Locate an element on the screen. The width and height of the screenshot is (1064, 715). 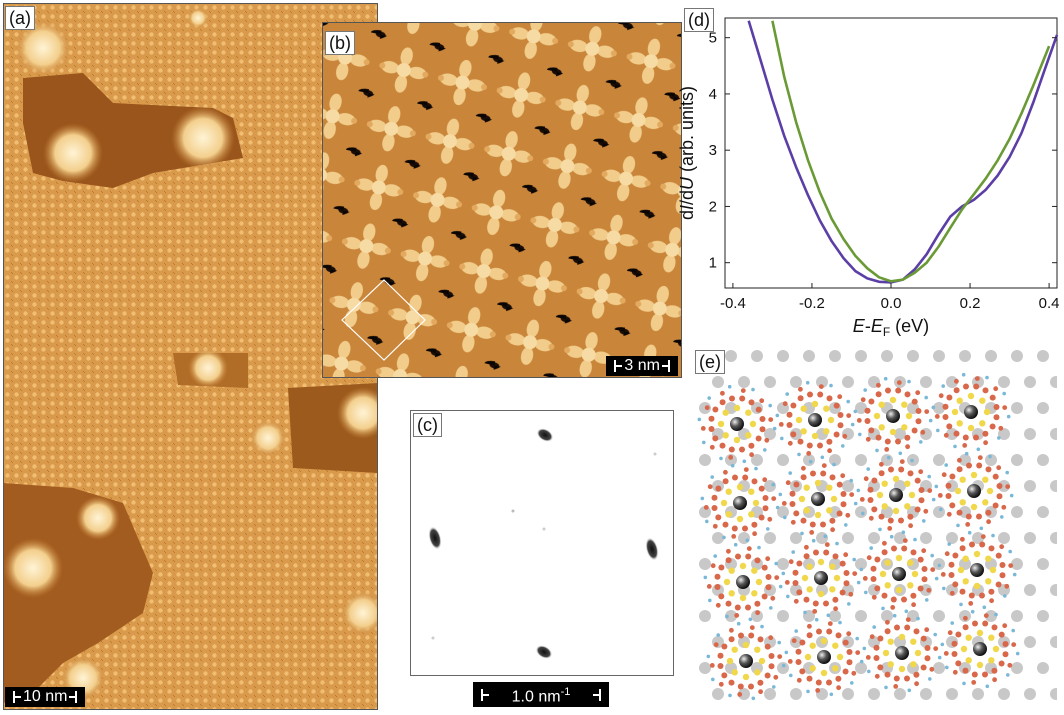
panel-a-label: (a) is located at coordinates (20, 18).